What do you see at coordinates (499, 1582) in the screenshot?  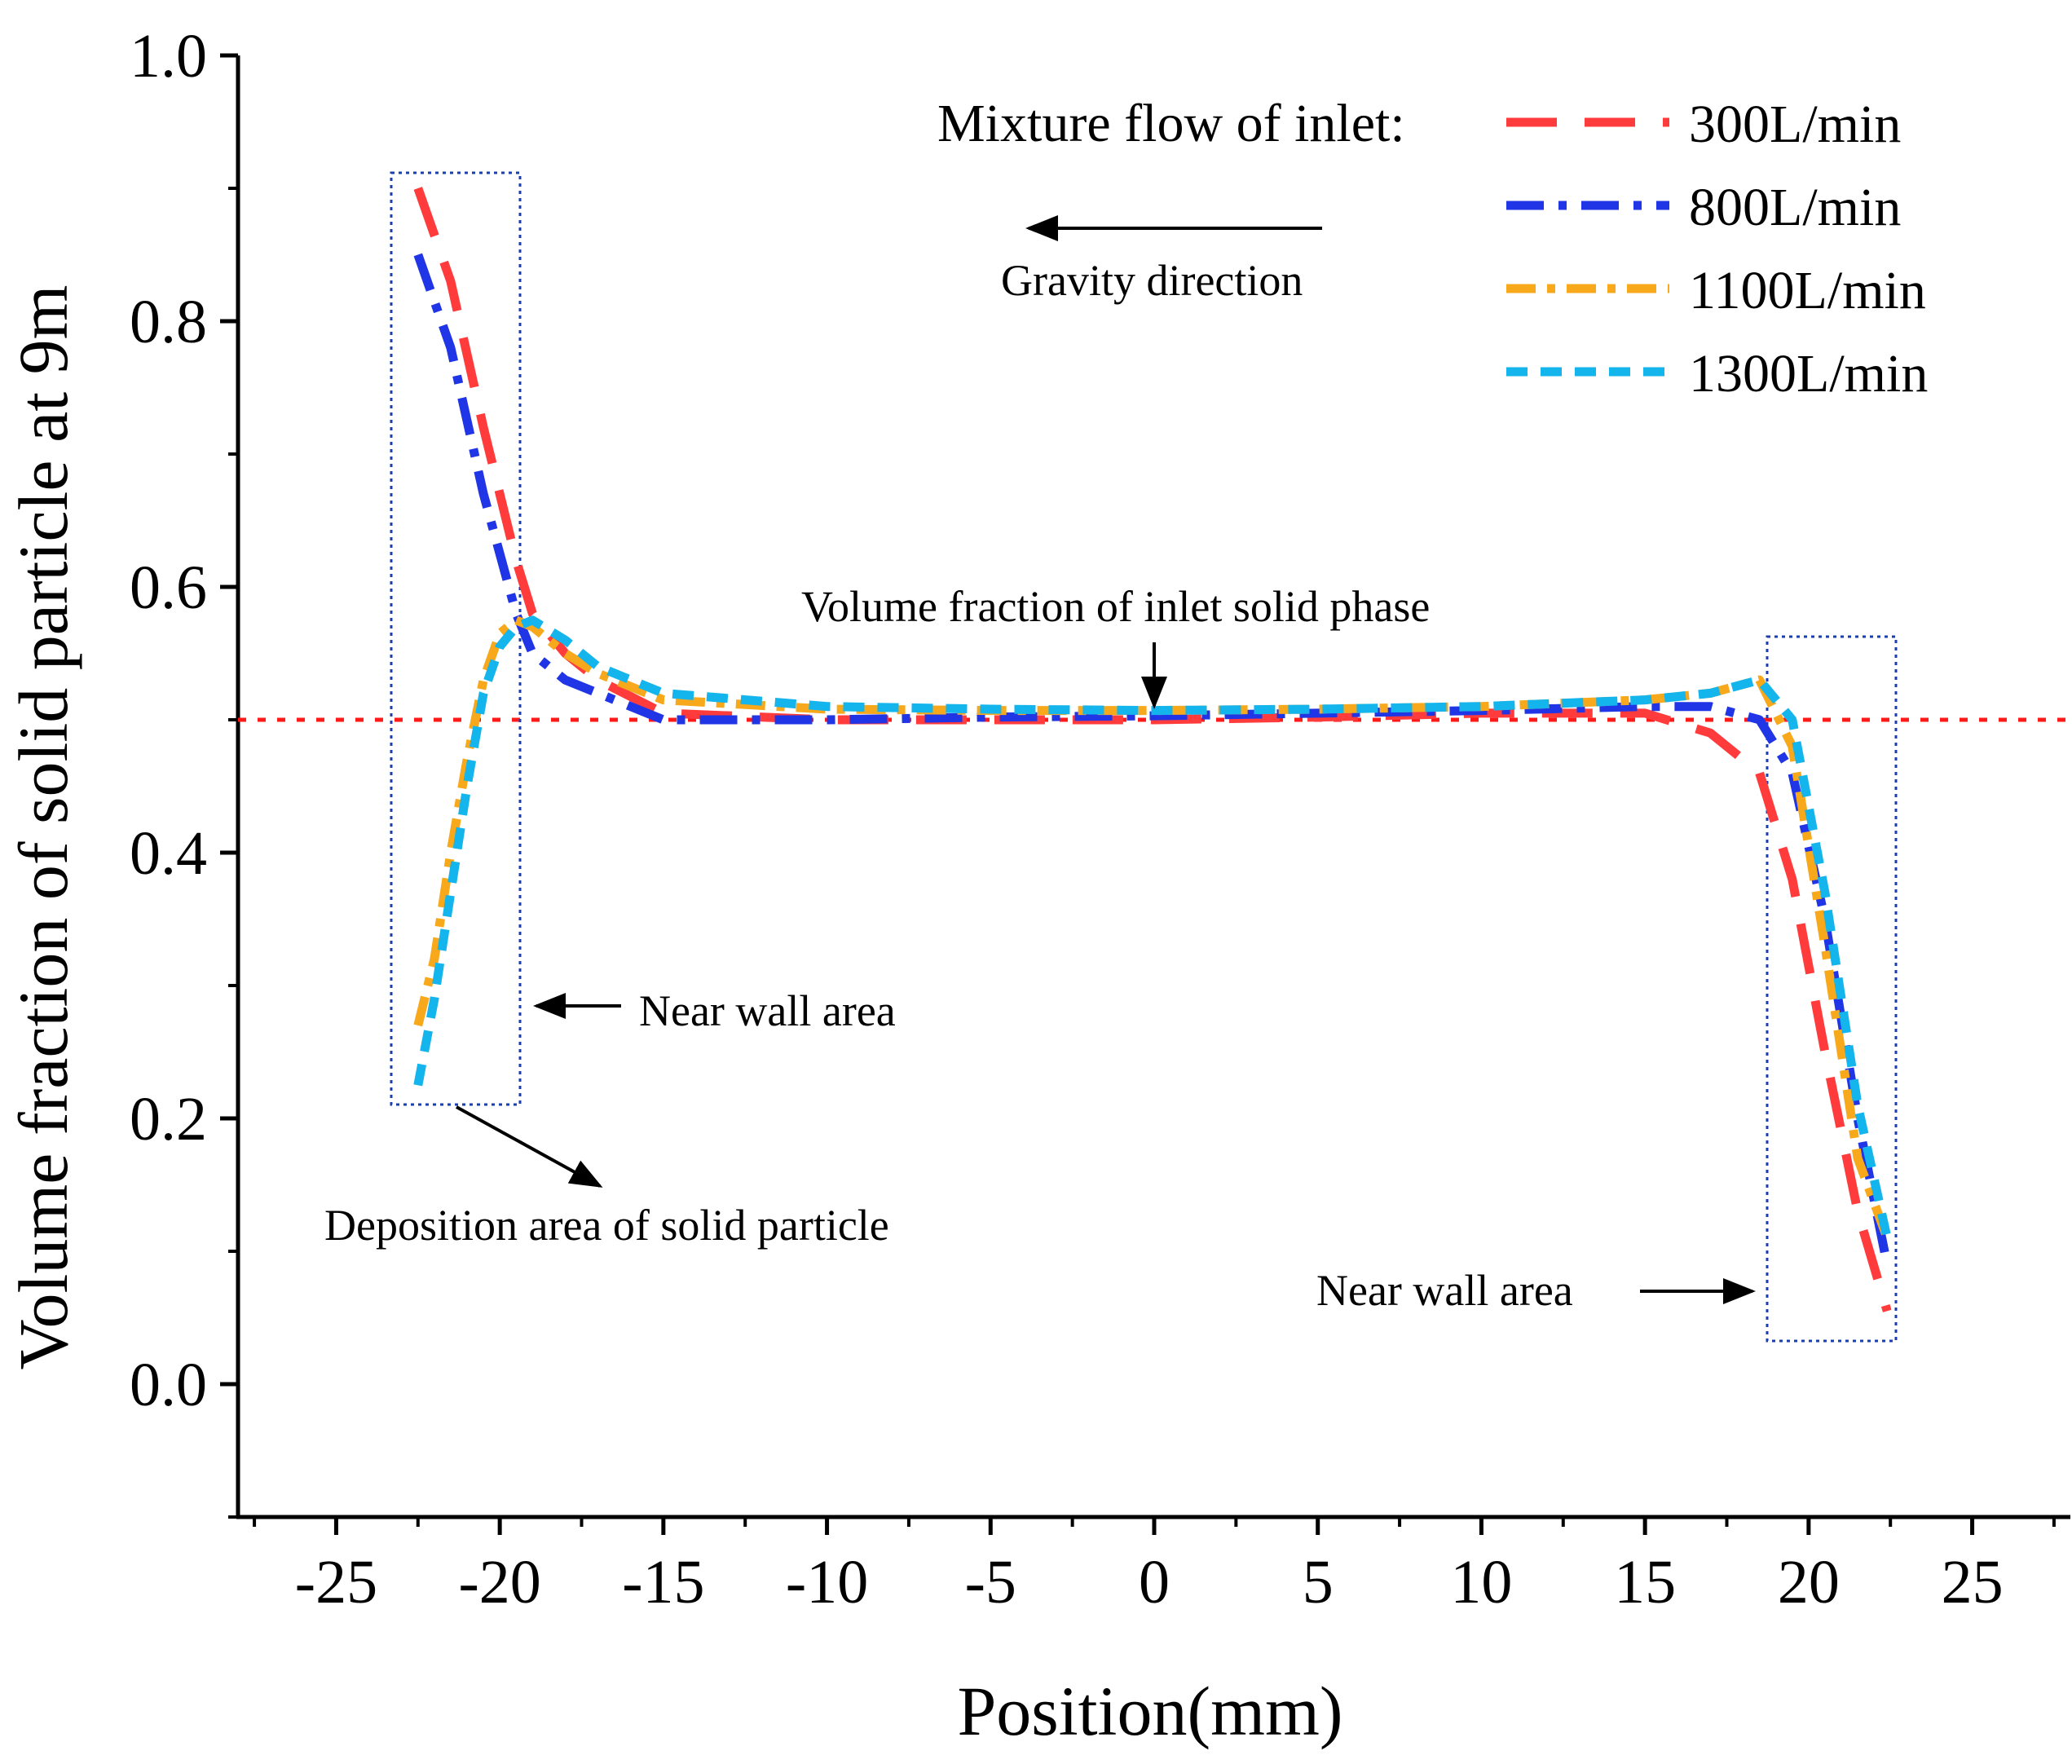 I see `x-tick-label: -20` at bounding box center [499, 1582].